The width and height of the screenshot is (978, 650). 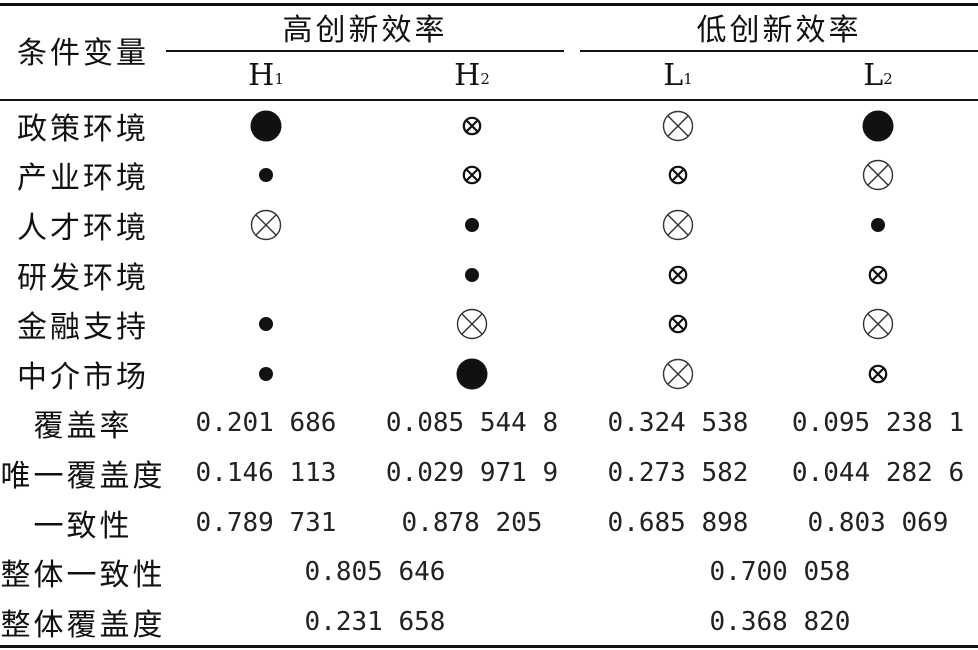 What do you see at coordinates (878, 472) in the screenshot?
I see `metric-value: 0.044 282 6` at bounding box center [878, 472].